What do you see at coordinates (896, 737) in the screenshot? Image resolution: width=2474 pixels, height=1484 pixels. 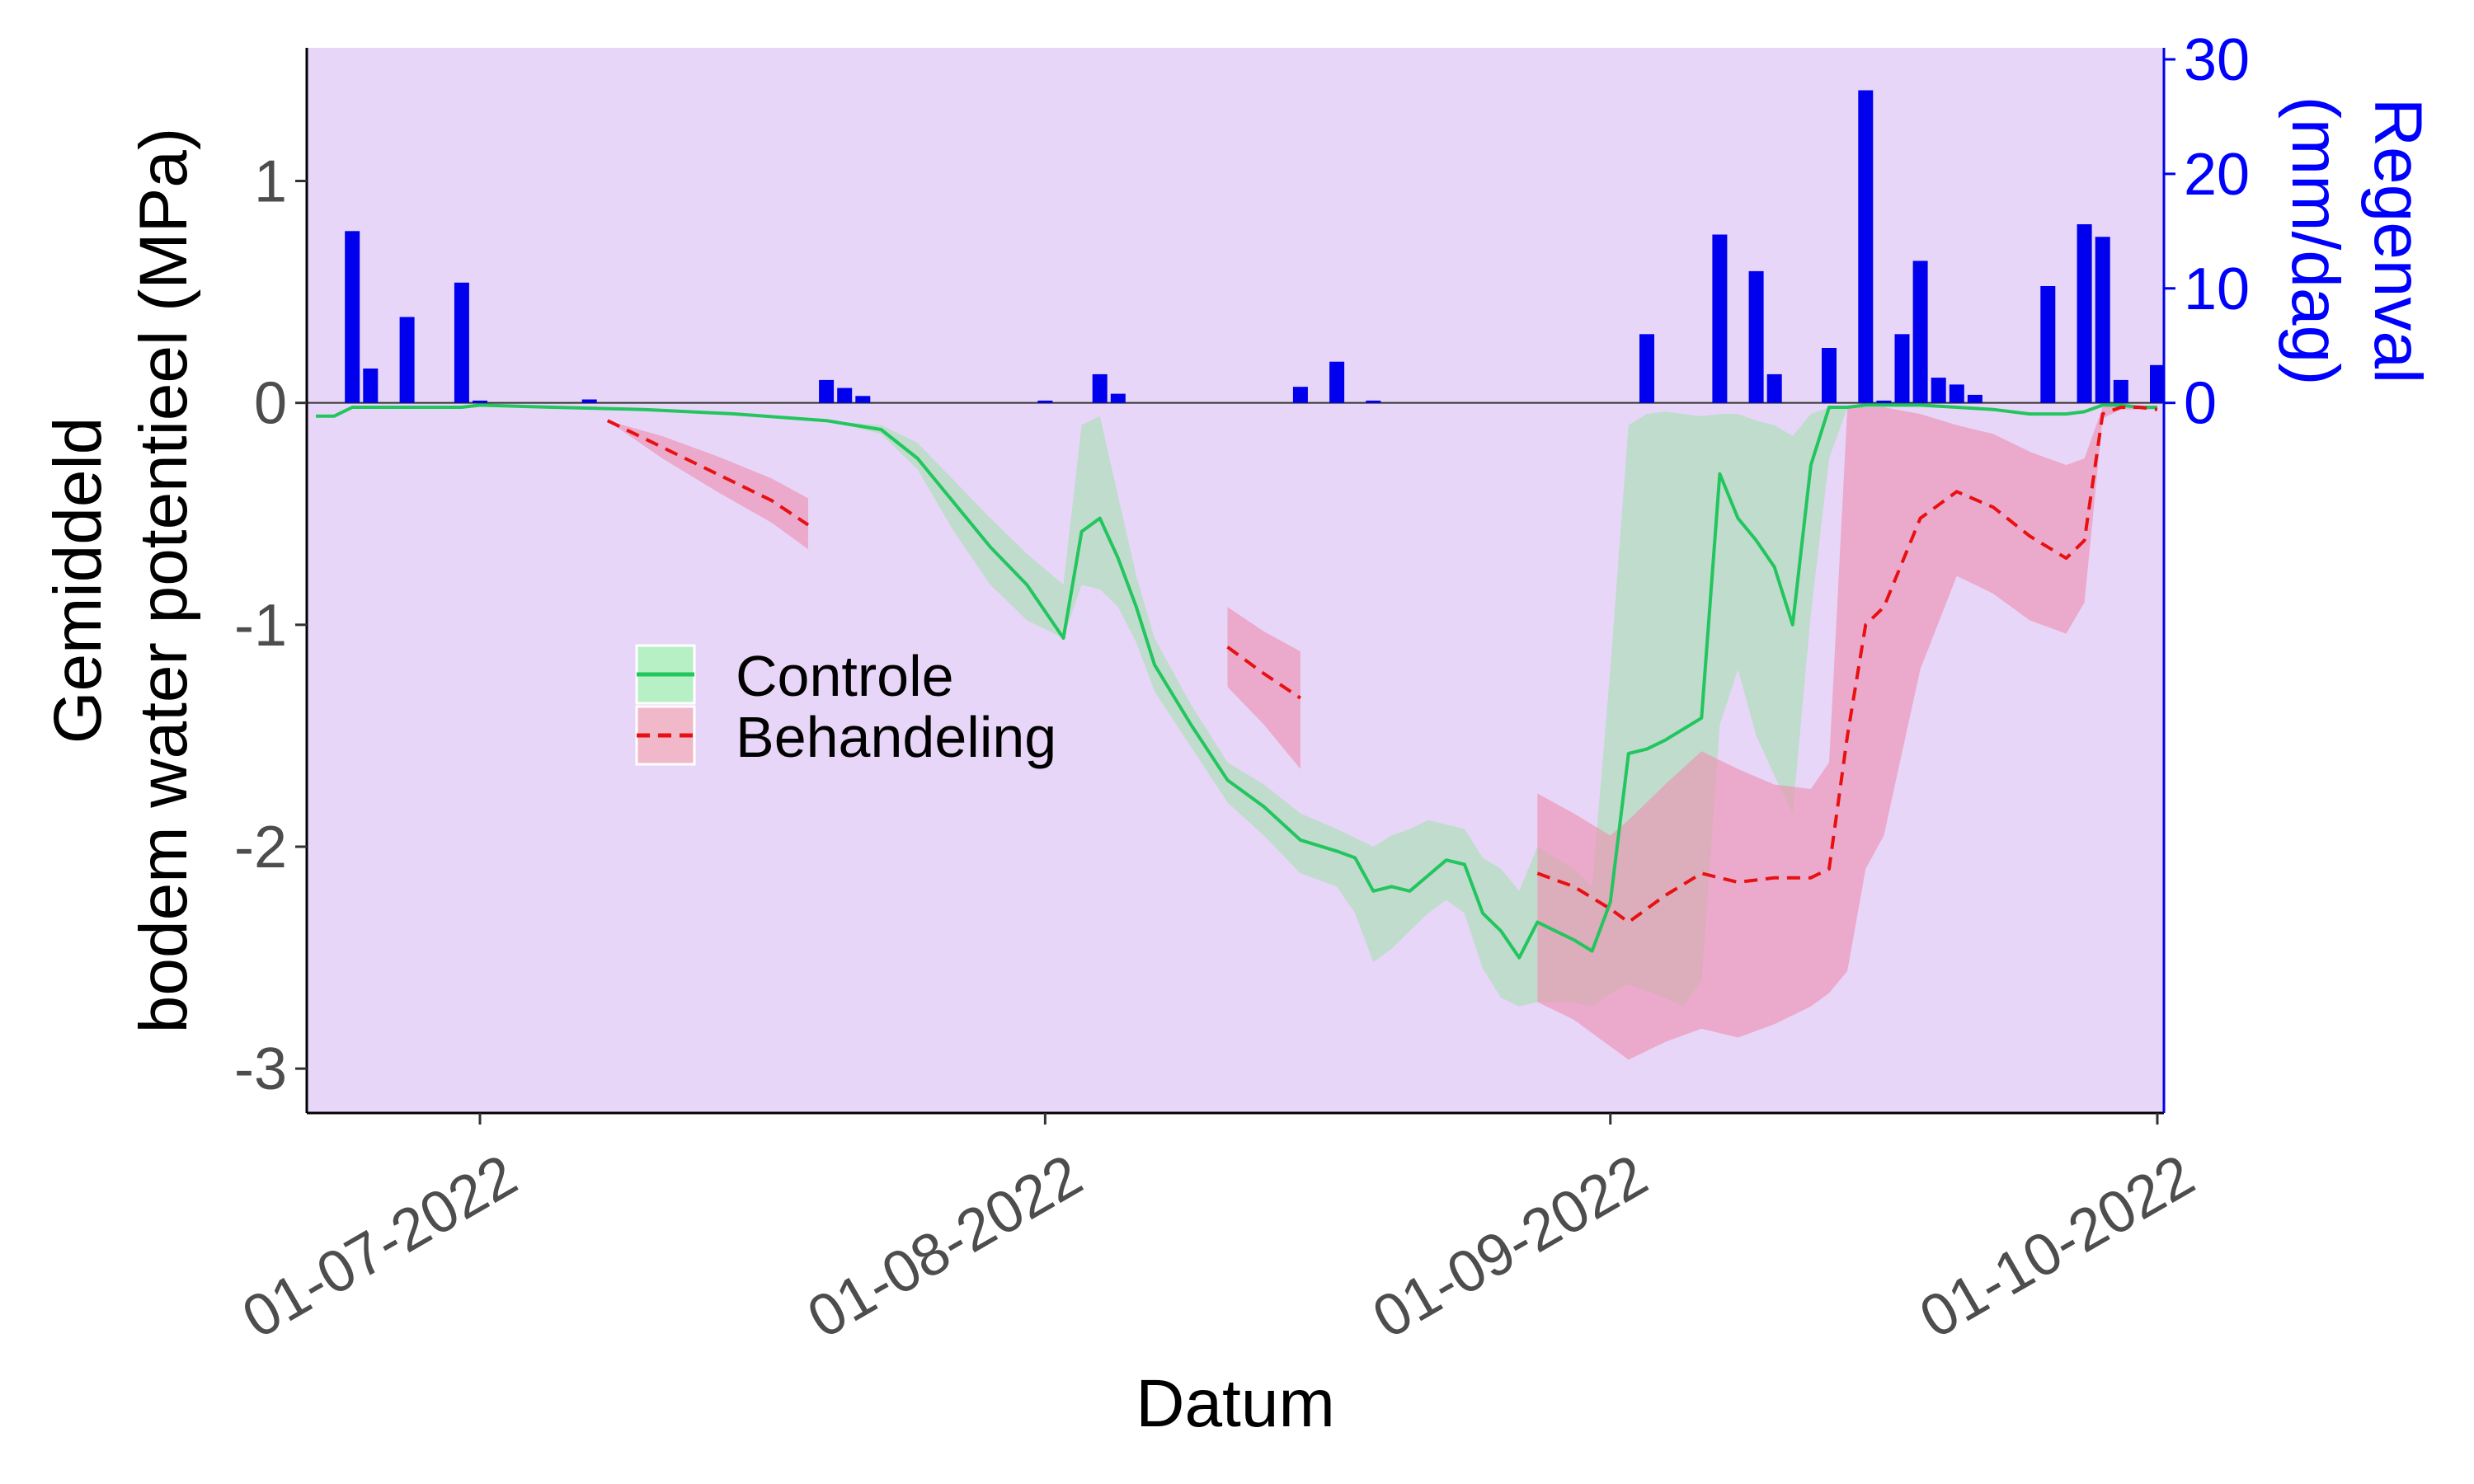 I see `legend-label-behandeling: Behandeling` at bounding box center [896, 737].